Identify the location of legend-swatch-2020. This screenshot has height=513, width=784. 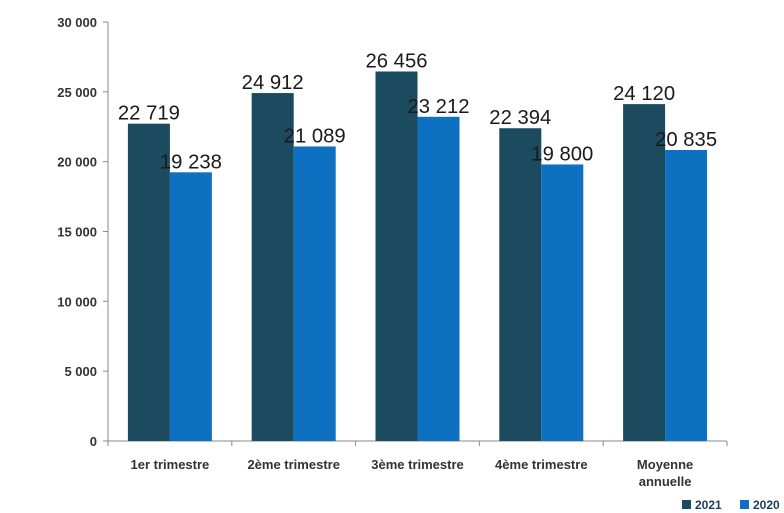
(744, 504).